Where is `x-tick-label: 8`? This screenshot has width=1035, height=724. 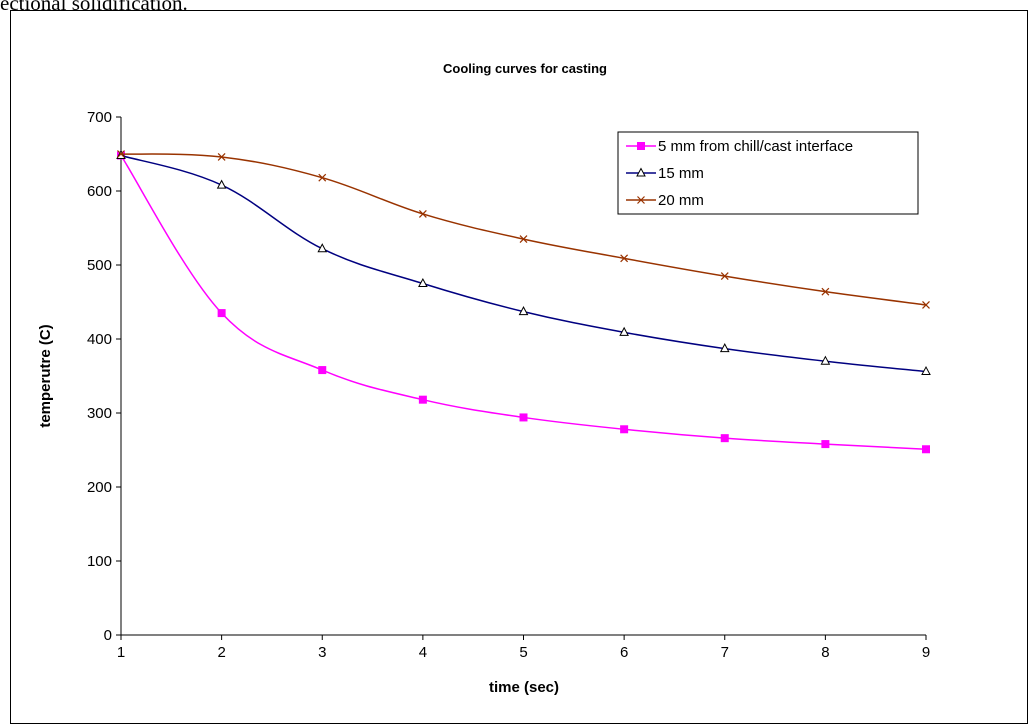
x-tick-label: 8 is located at coordinates (825, 652).